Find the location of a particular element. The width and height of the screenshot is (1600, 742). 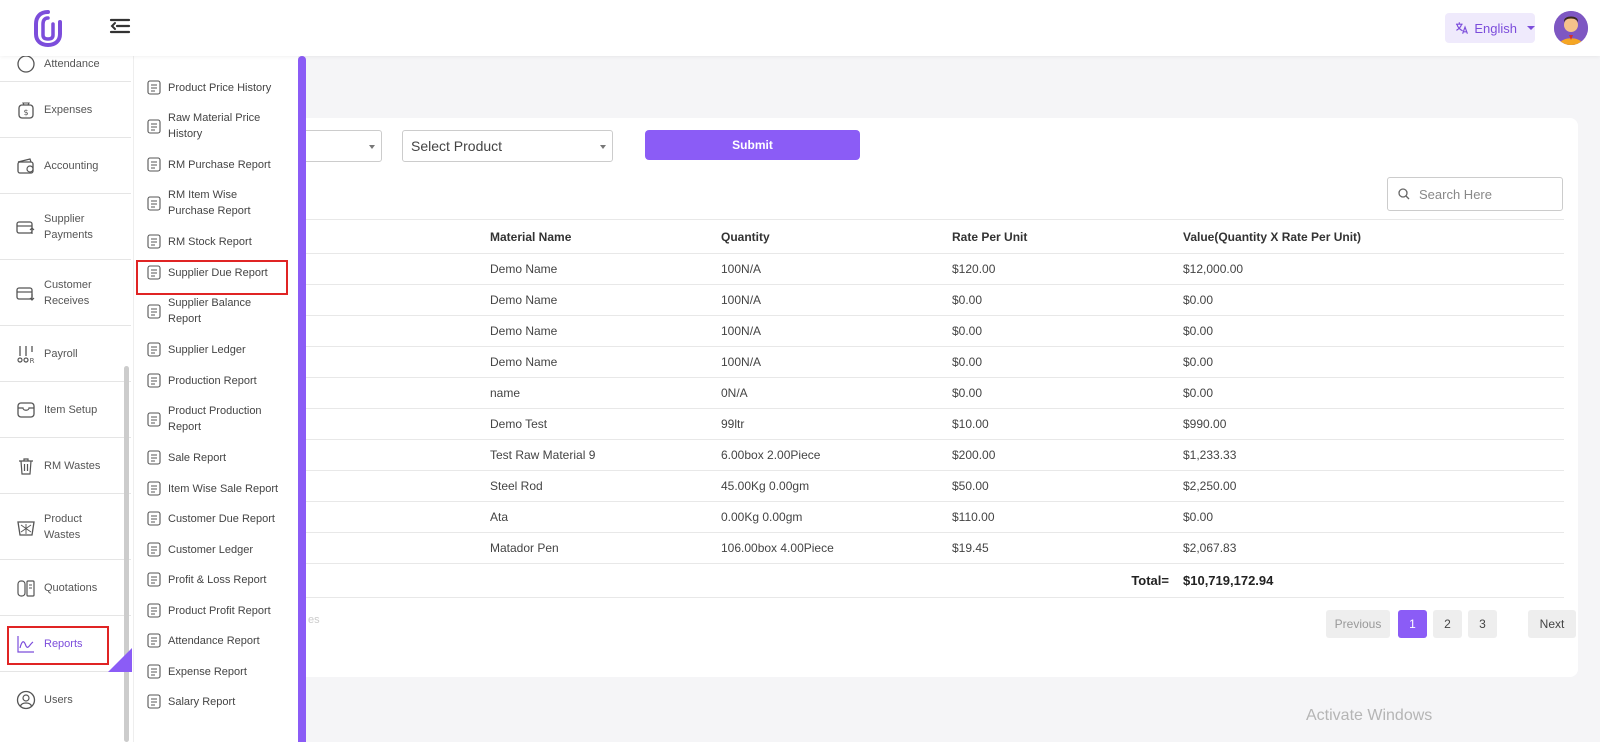

submenu-item-label: RM Item Wise Purchase Report is located at coordinates (209, 203).